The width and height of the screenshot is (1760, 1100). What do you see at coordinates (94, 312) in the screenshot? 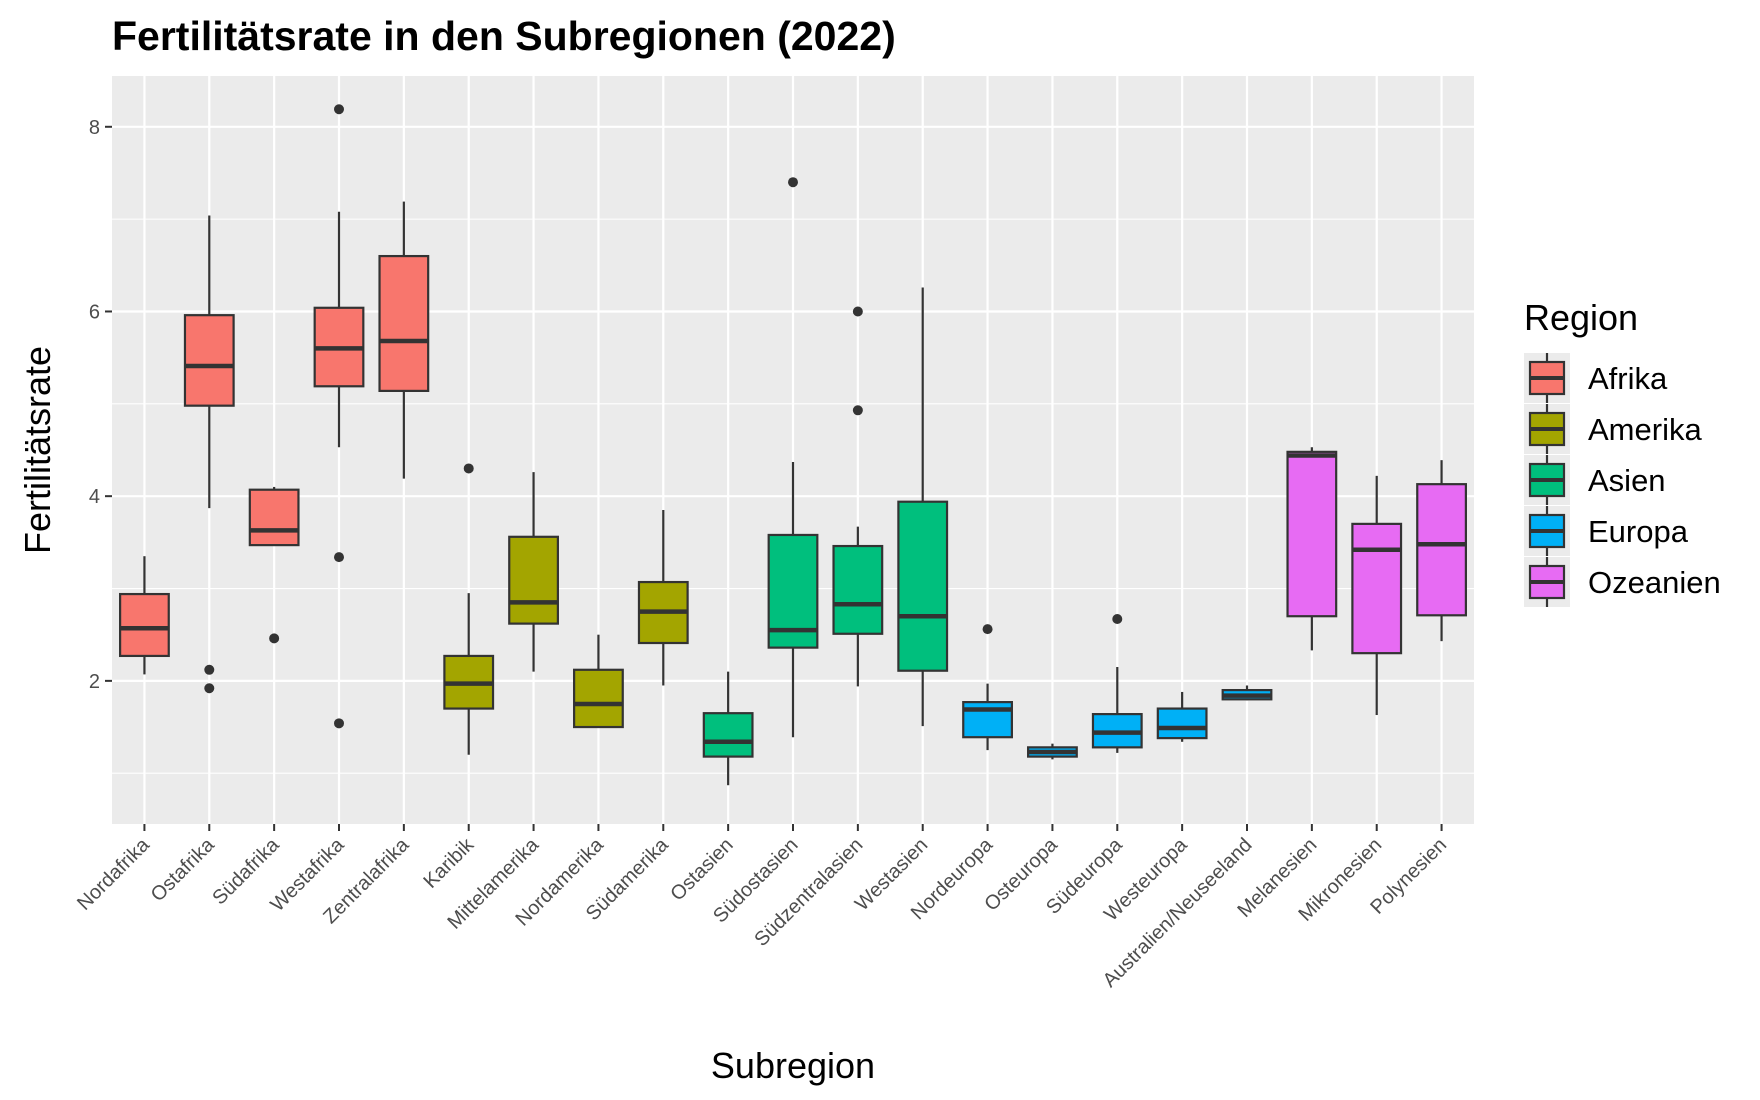
I see `y-tick-label: 6` at bounding box center [94, 312].